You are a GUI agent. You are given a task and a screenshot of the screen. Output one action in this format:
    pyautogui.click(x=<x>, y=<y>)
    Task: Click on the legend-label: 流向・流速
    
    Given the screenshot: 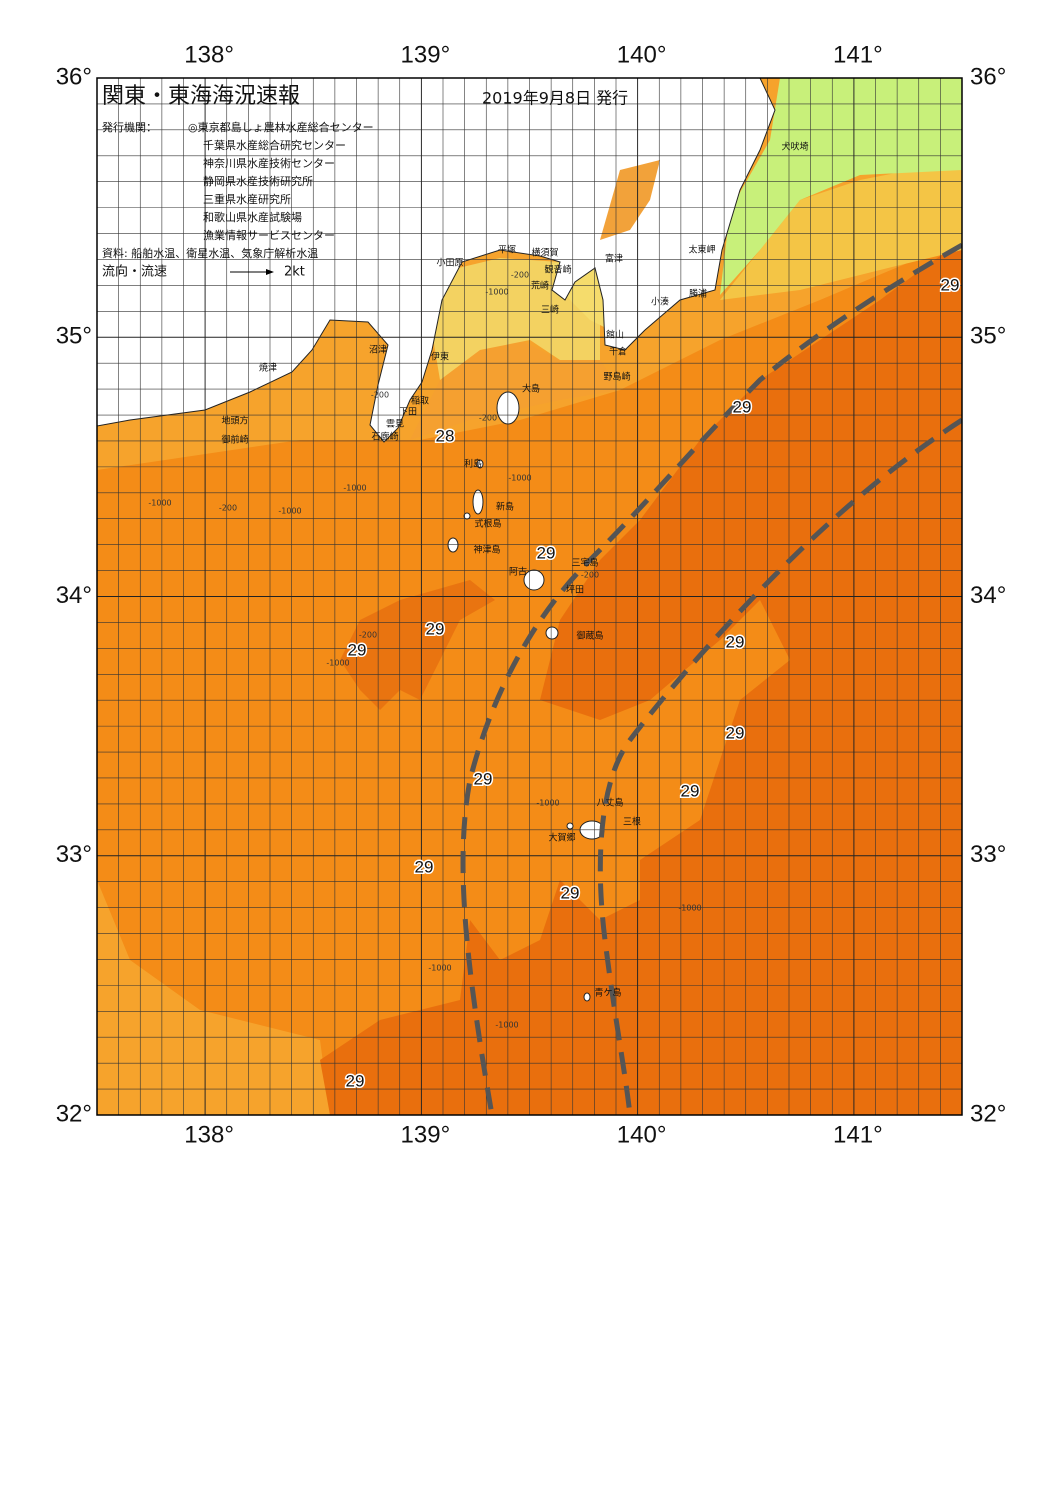 What is the action you would take?
    pyautogui.click(x=134, y=272)
    